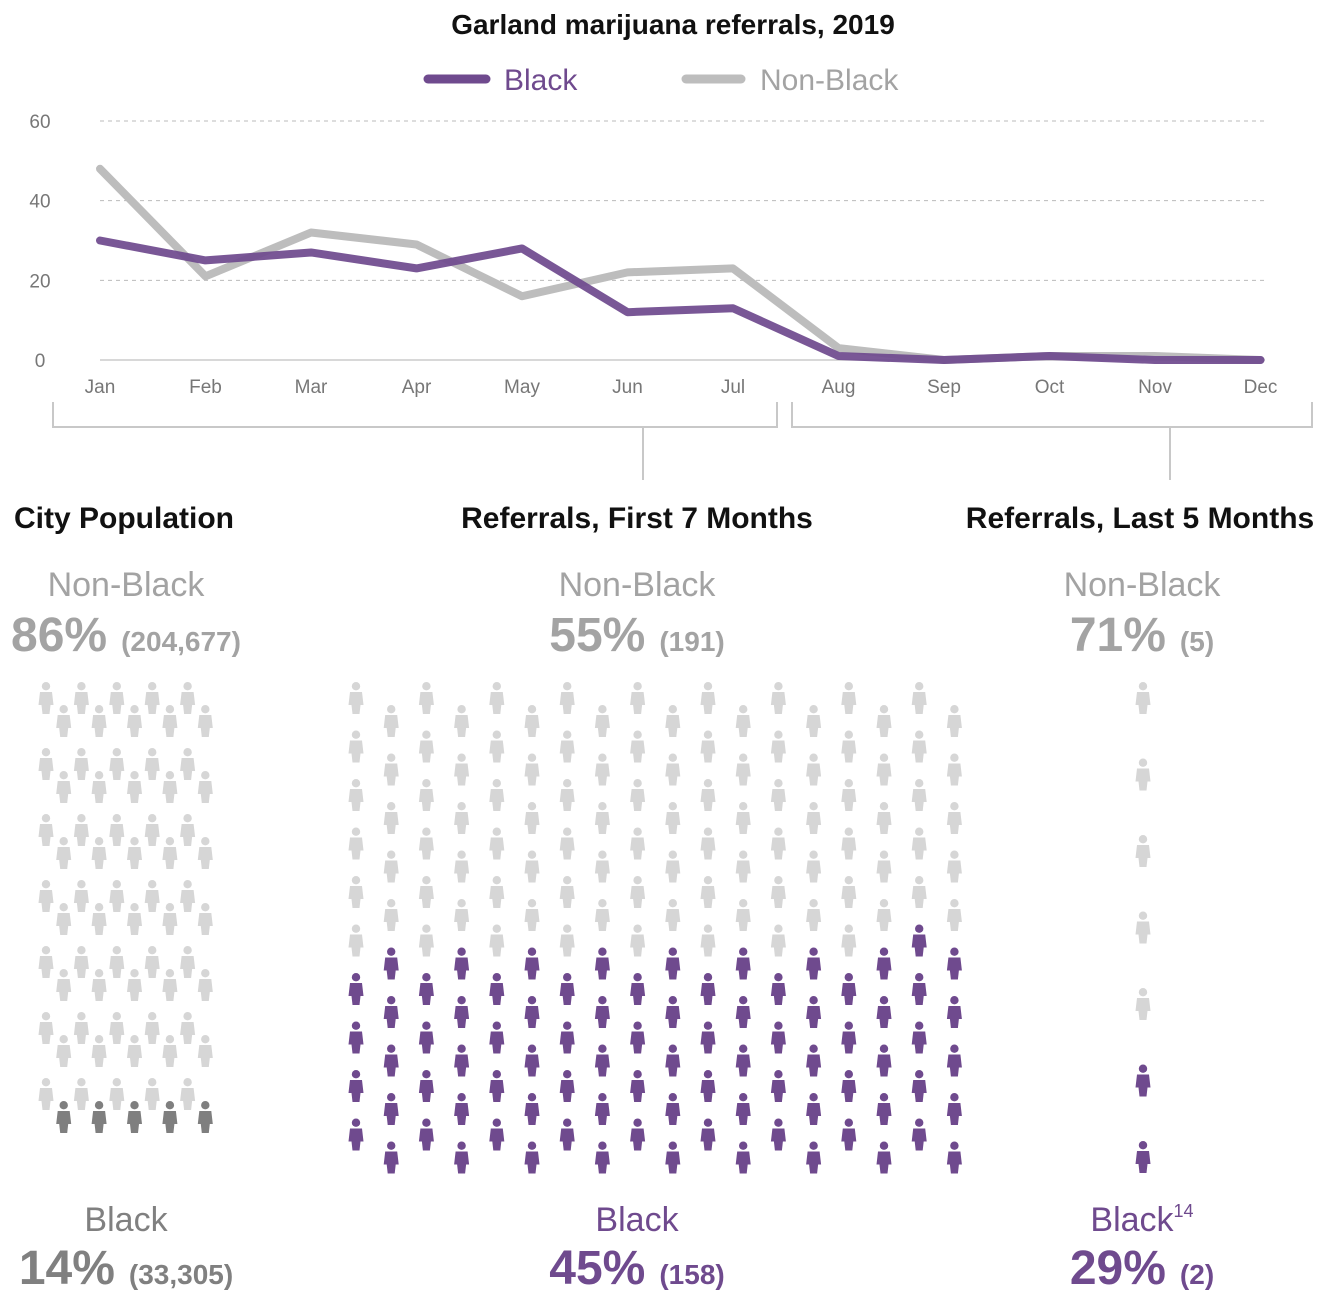 Image resolution: width=1340 pixels, height=1290 pixels. What do you see at coordinates (829, 80) in the screenshot?
I see `legend-label-non-black: Non-Black` at bounding box center [829, 80].